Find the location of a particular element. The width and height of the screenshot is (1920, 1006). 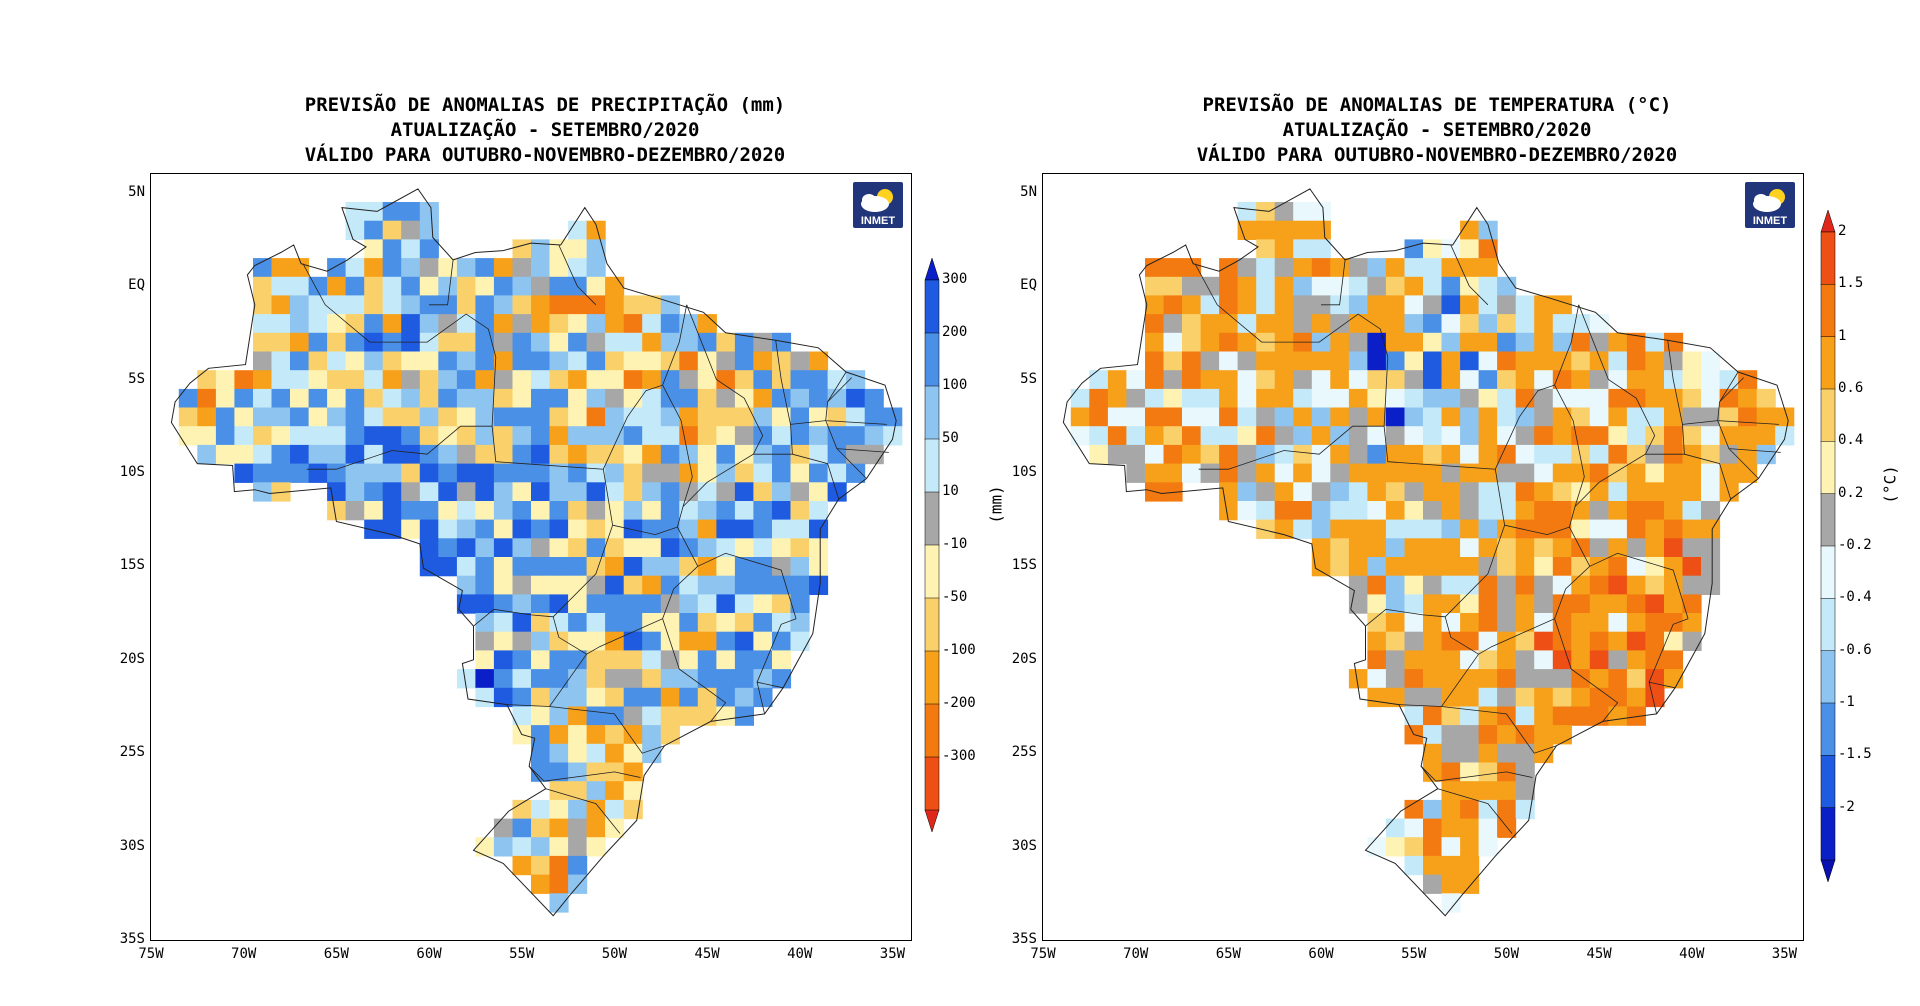

latitude-tick-label: 15S is located at coordinates (1024, 565).